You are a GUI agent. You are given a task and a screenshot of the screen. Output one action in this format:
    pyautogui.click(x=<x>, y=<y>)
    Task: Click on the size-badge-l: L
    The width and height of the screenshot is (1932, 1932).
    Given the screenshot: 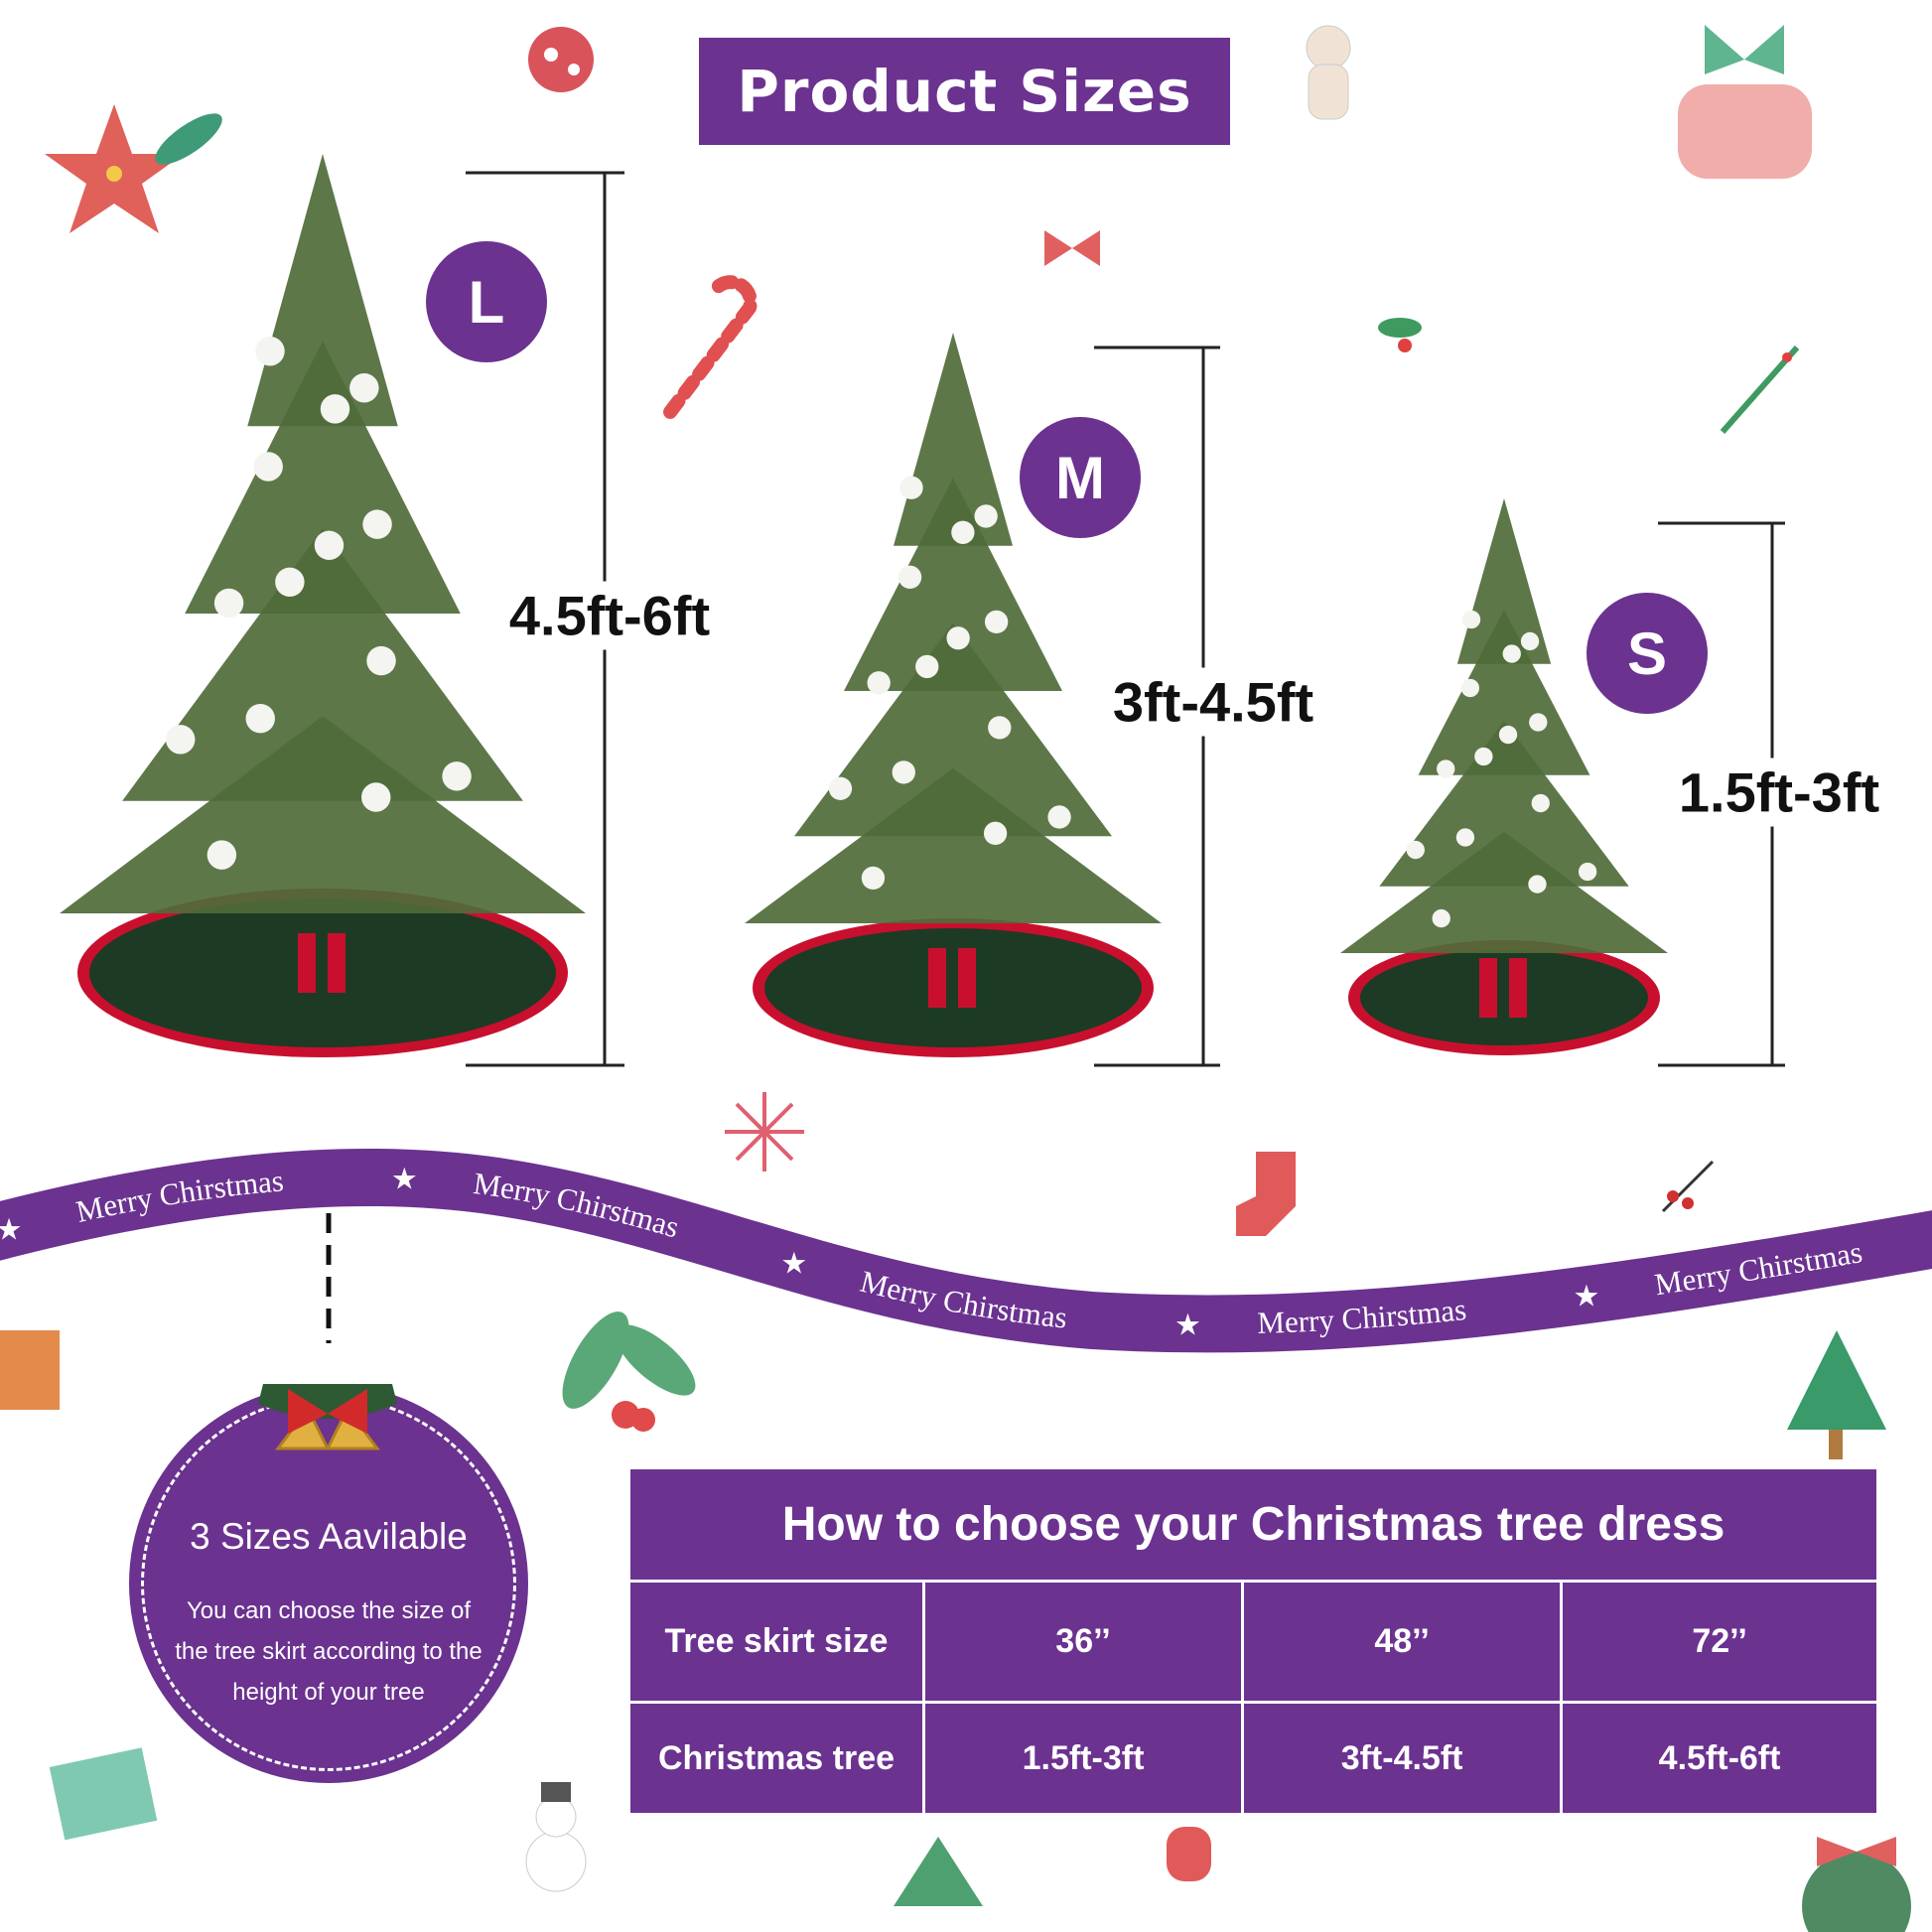 What is the action you would take?
    pyautogui.click(x=487, y=302)
    